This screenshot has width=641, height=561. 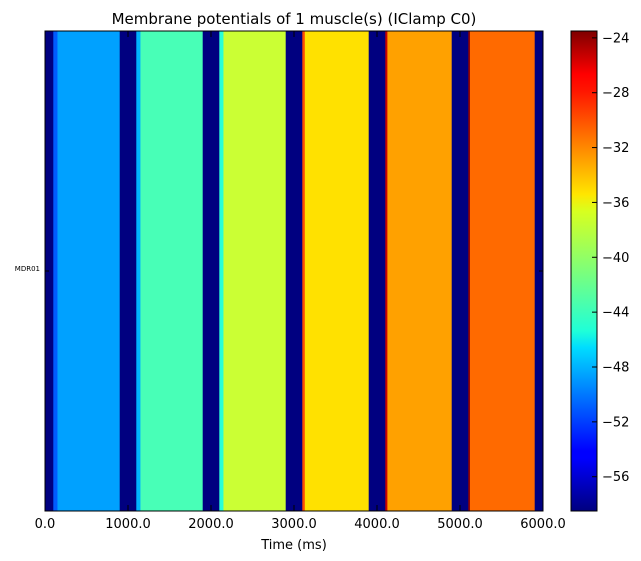 I want to click on colorbar-tick-label: −40, so click(x=615, y=258).